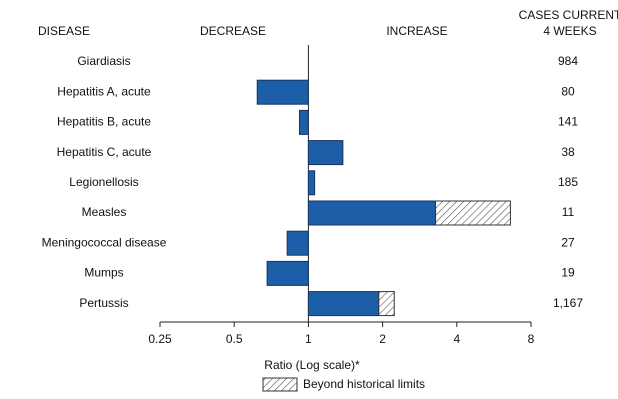 Image resolution: width=618 pixels, height=399 pixels. Describe the element at coordinates (104, 242) in the screenshot. I see `disease-label: Meningococcal disease` at that location.